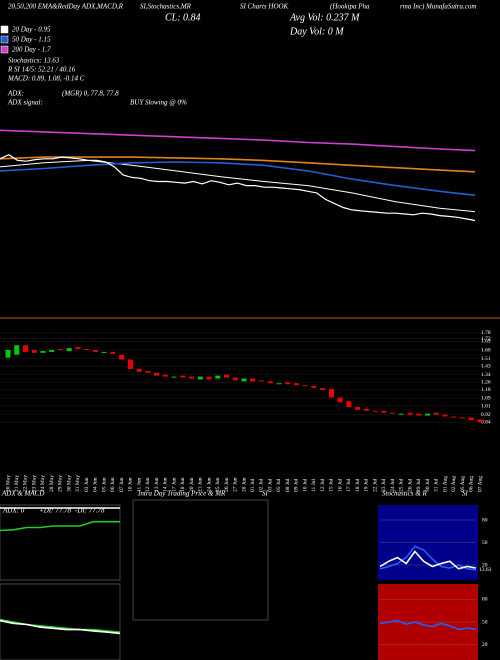 This screenshot has height=660, width=500. I want to click on avg-volume: Avg Vol: 0.237 M, so click(324, 17).